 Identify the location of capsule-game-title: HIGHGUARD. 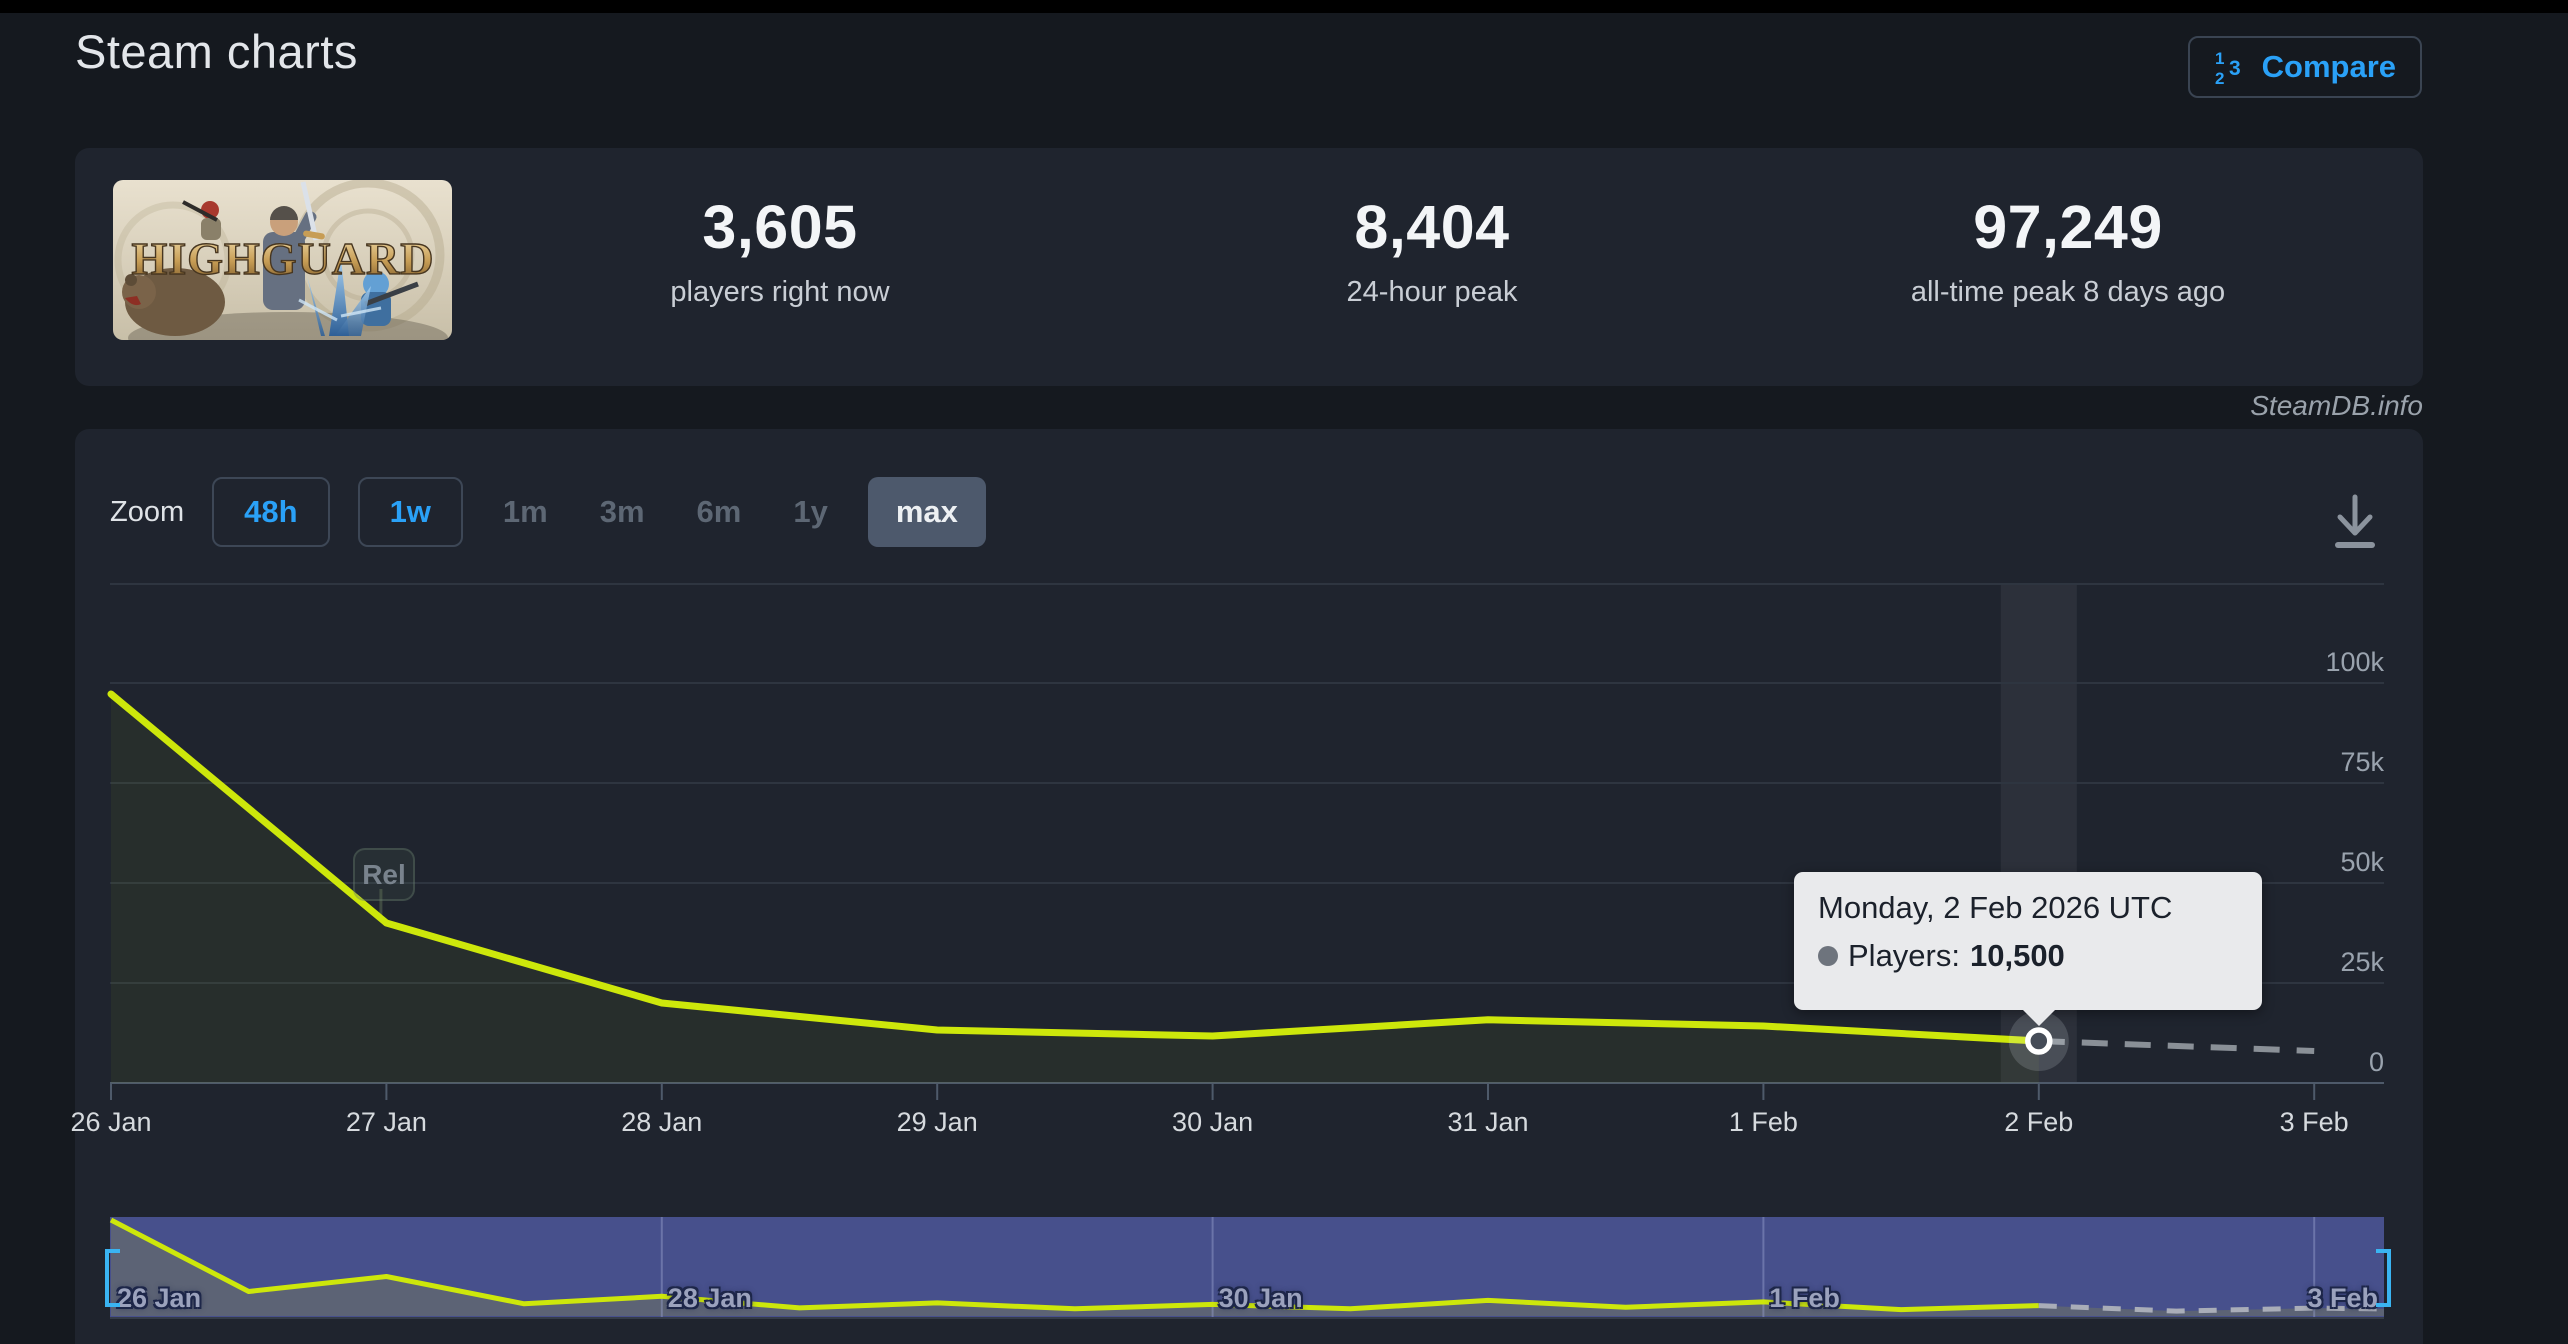
(283, 258).